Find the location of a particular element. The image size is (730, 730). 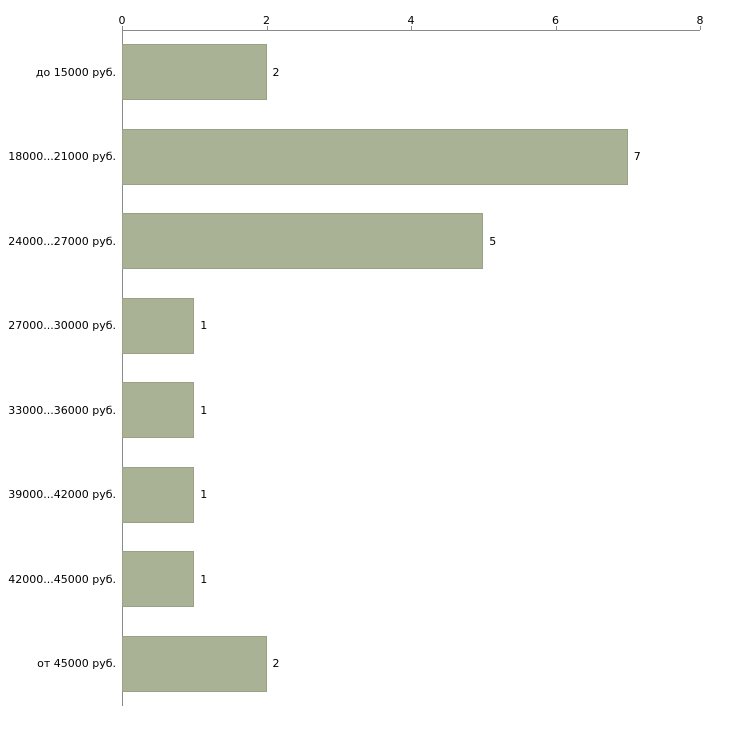

bar-area: 5 is located at coordinates (426, 241).